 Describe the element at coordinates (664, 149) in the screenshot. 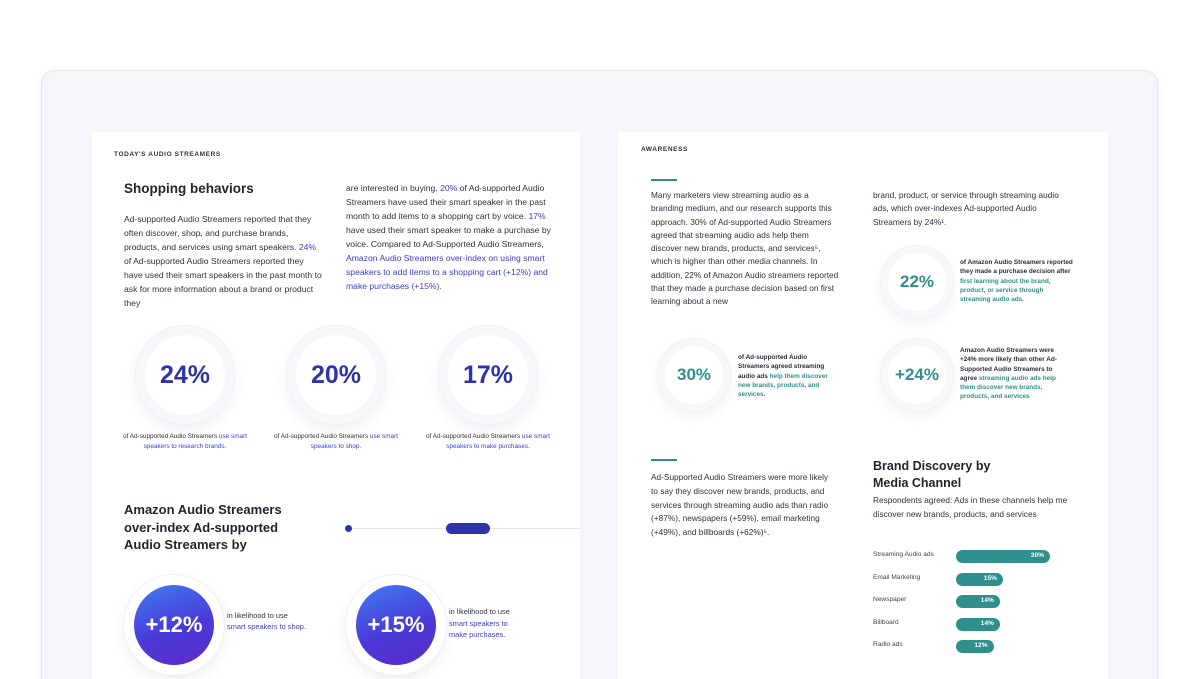

I see `section-eyebrow-awareness: AWARENESS` at that location.